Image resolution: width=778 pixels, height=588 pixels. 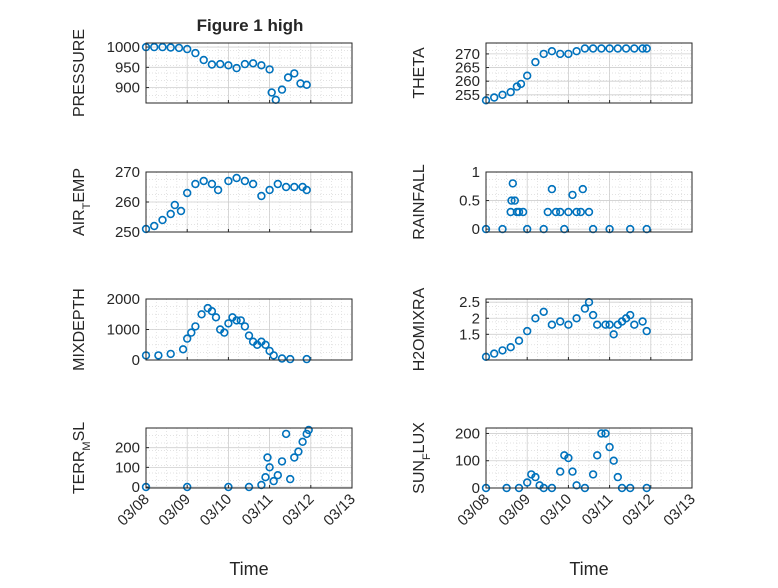 What do you see at coordinates (638, 510) in the screenshot?
I see `x-tick-label: 03/12` at bounding box center [638, 510].